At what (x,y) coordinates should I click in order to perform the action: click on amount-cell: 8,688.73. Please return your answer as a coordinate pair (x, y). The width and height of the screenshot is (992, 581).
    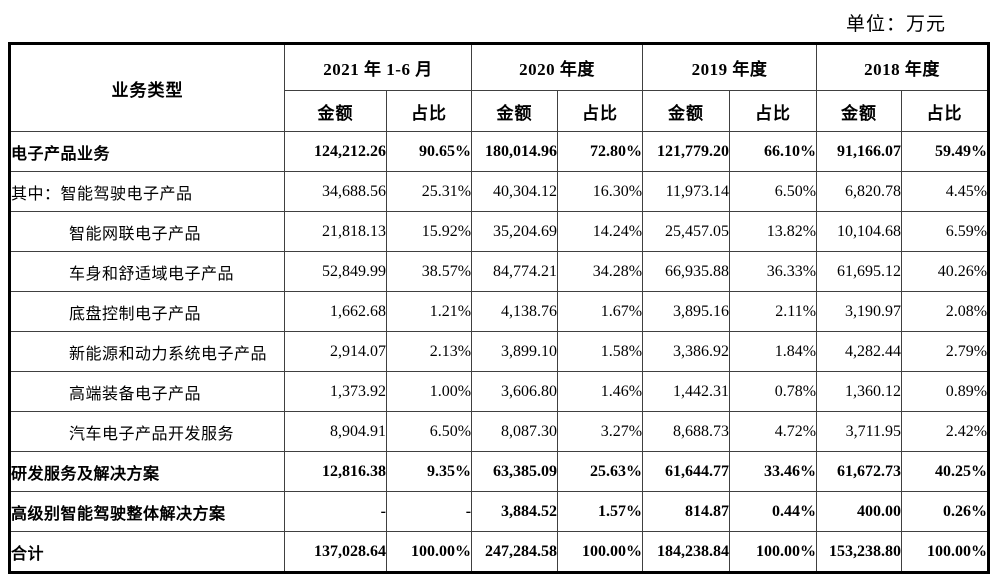
    Looking at the image, I should click on (686, 431).